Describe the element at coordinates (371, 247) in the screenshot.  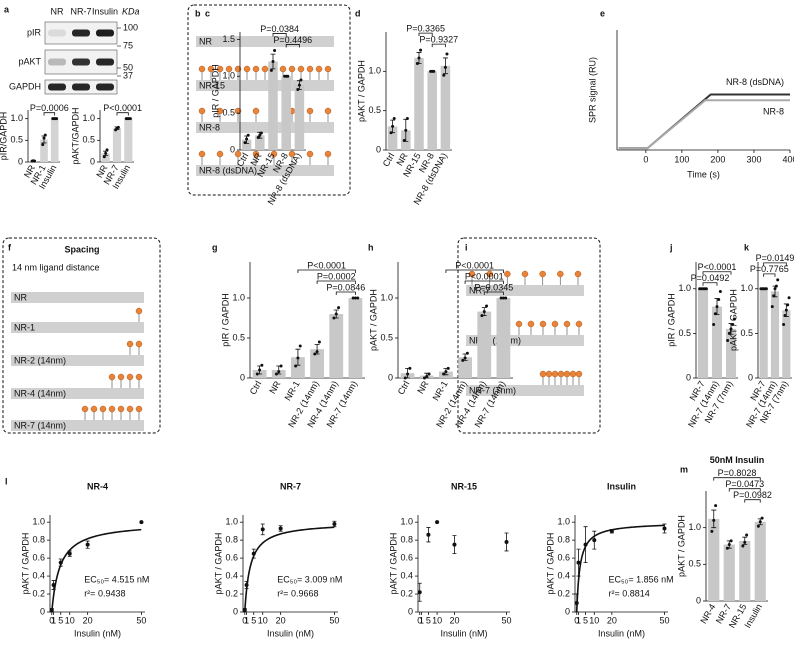
I see `panel-letter: h` at that location.